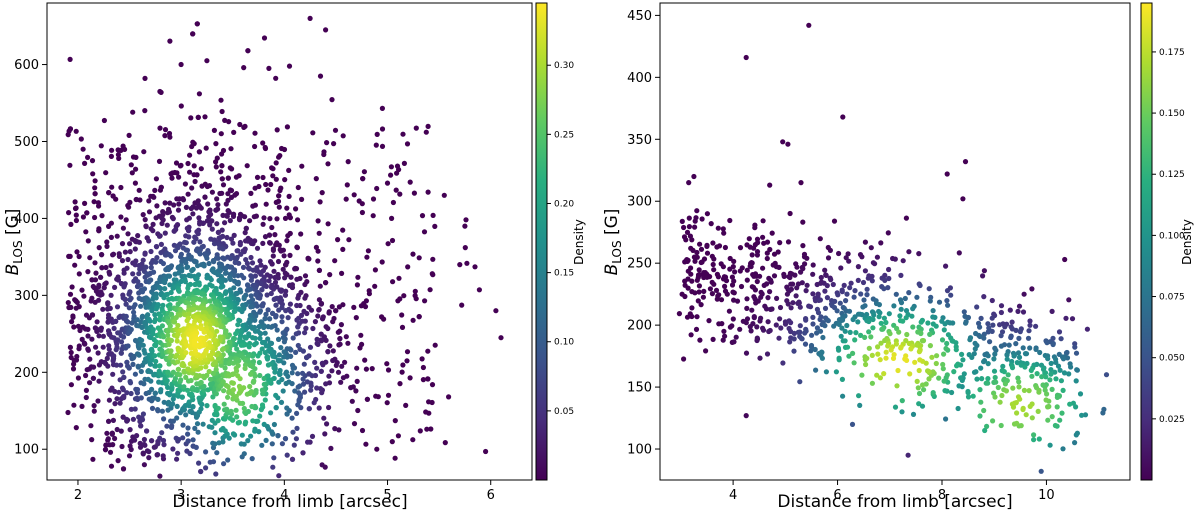 The image size is (1200, 514). Describe the element at coordinates (639, 202) in the screenshot. I see `y-tick-label: 300` at that location.